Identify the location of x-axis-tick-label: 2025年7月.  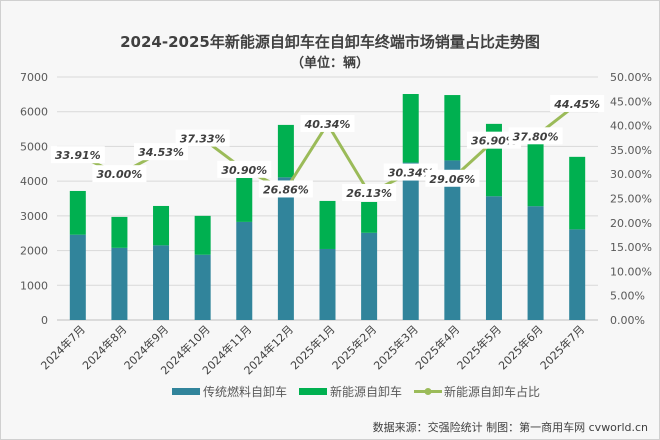
(562, 347).